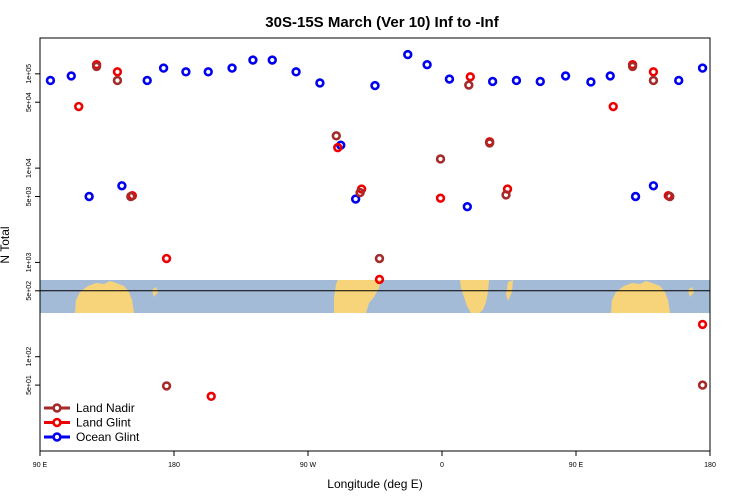  What do you see at coordinates (442, 465) in the screenshot?
I see `x-tick-label: 0` at bounding box center [442, 465].